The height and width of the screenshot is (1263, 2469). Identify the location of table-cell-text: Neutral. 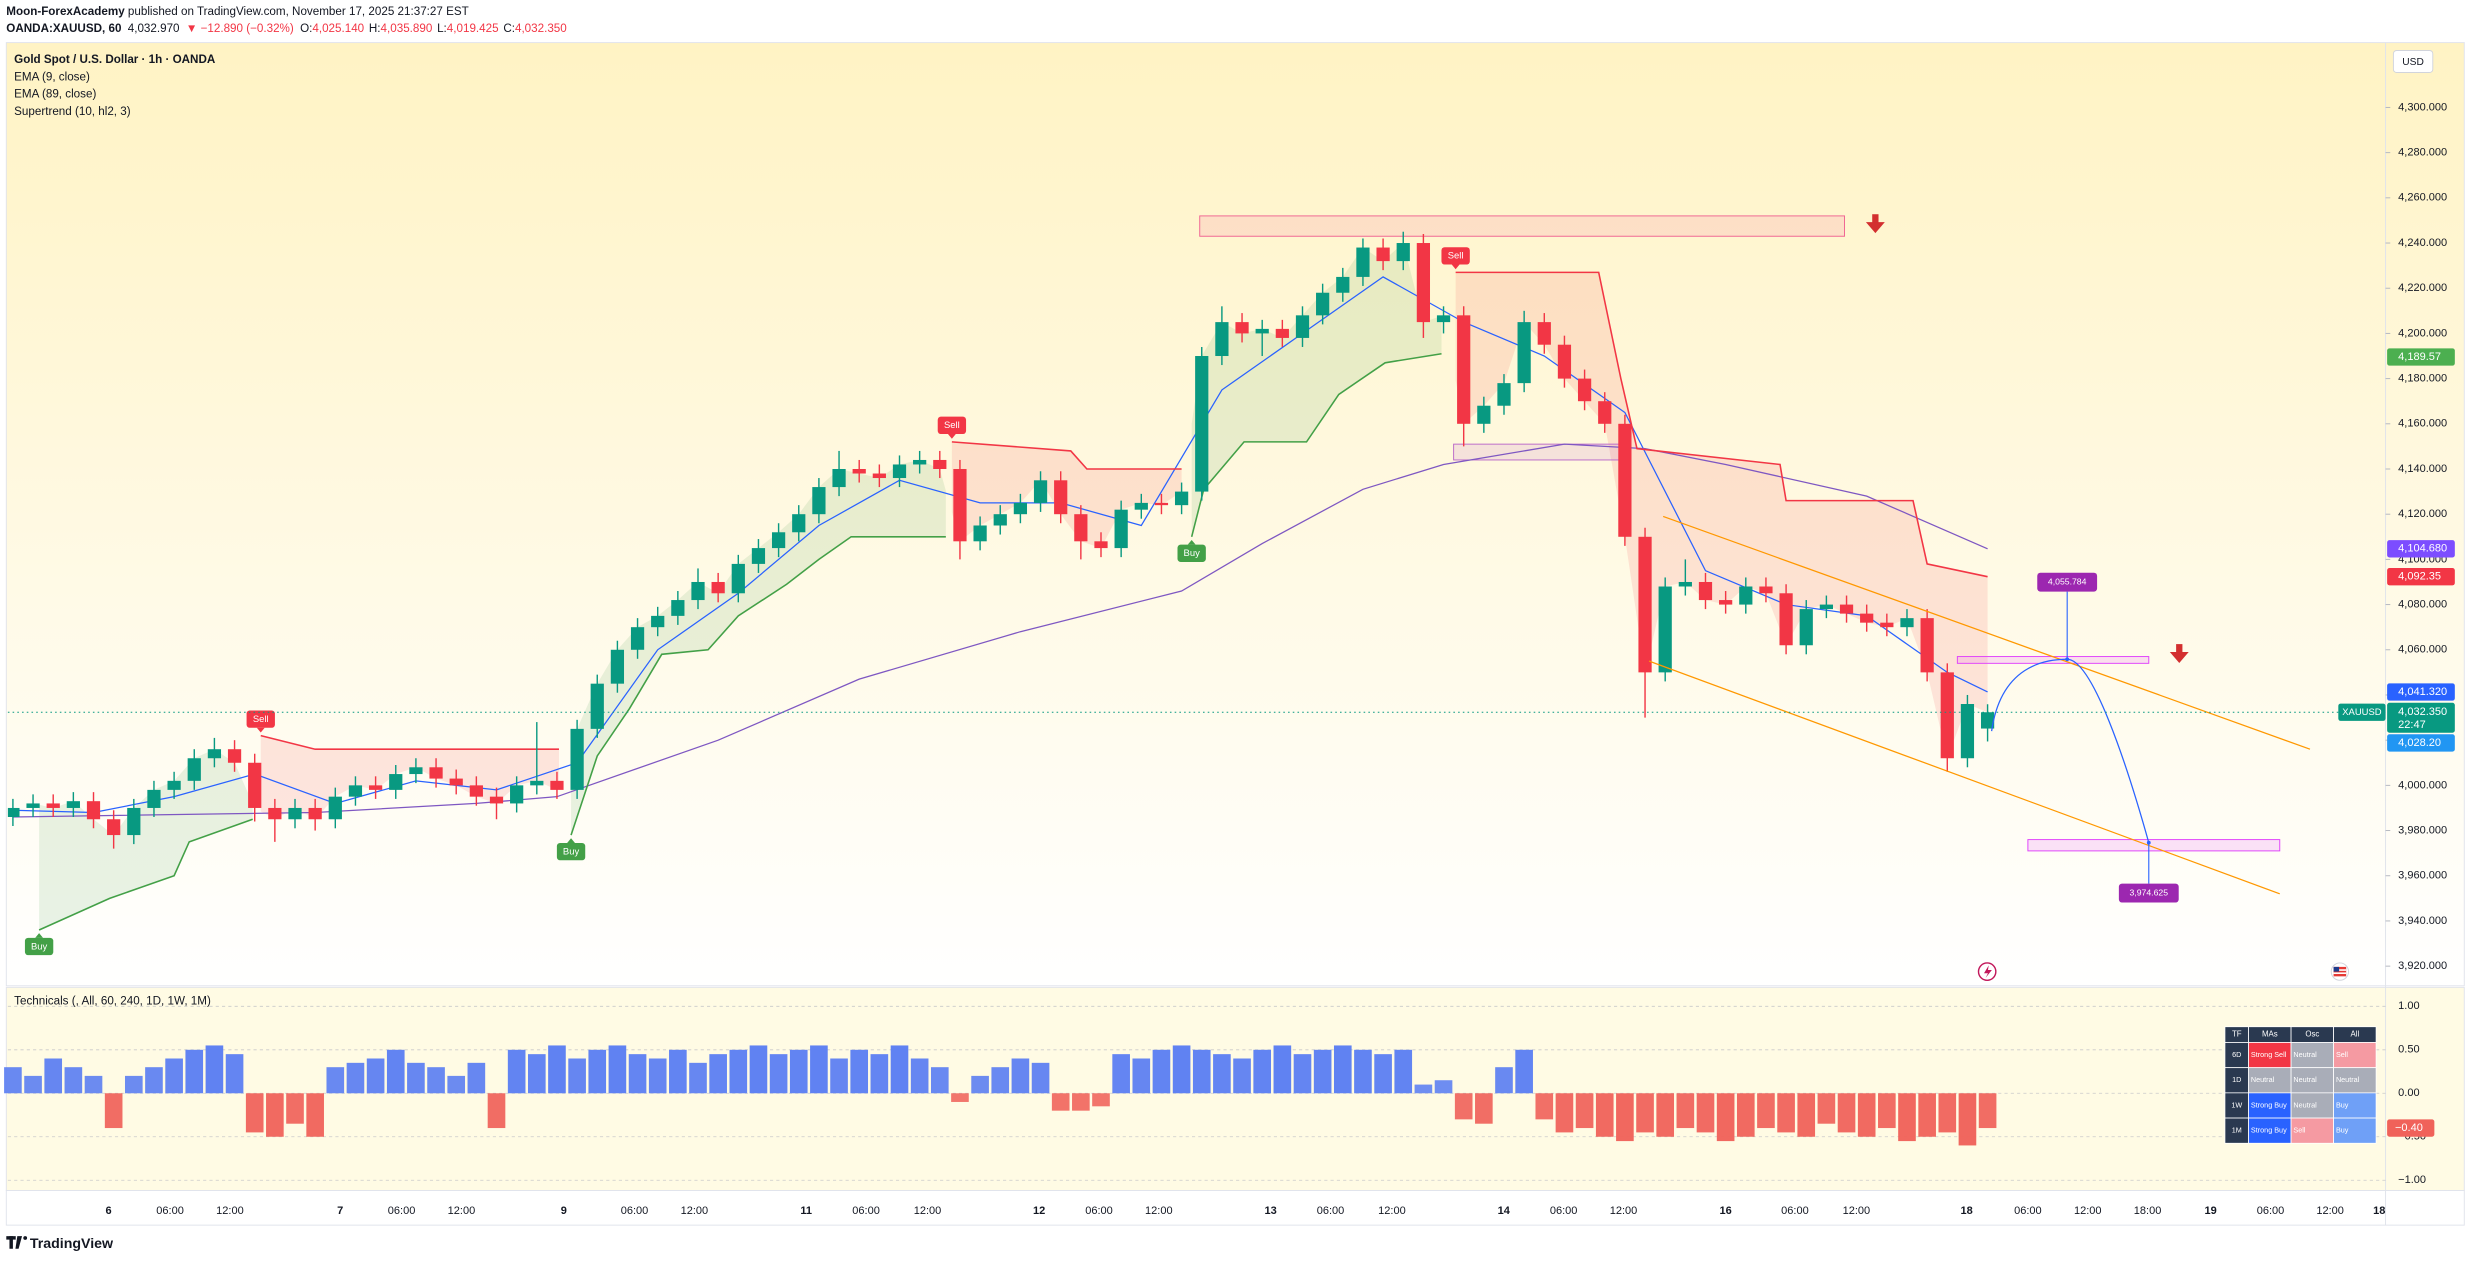
(2348, 1079).